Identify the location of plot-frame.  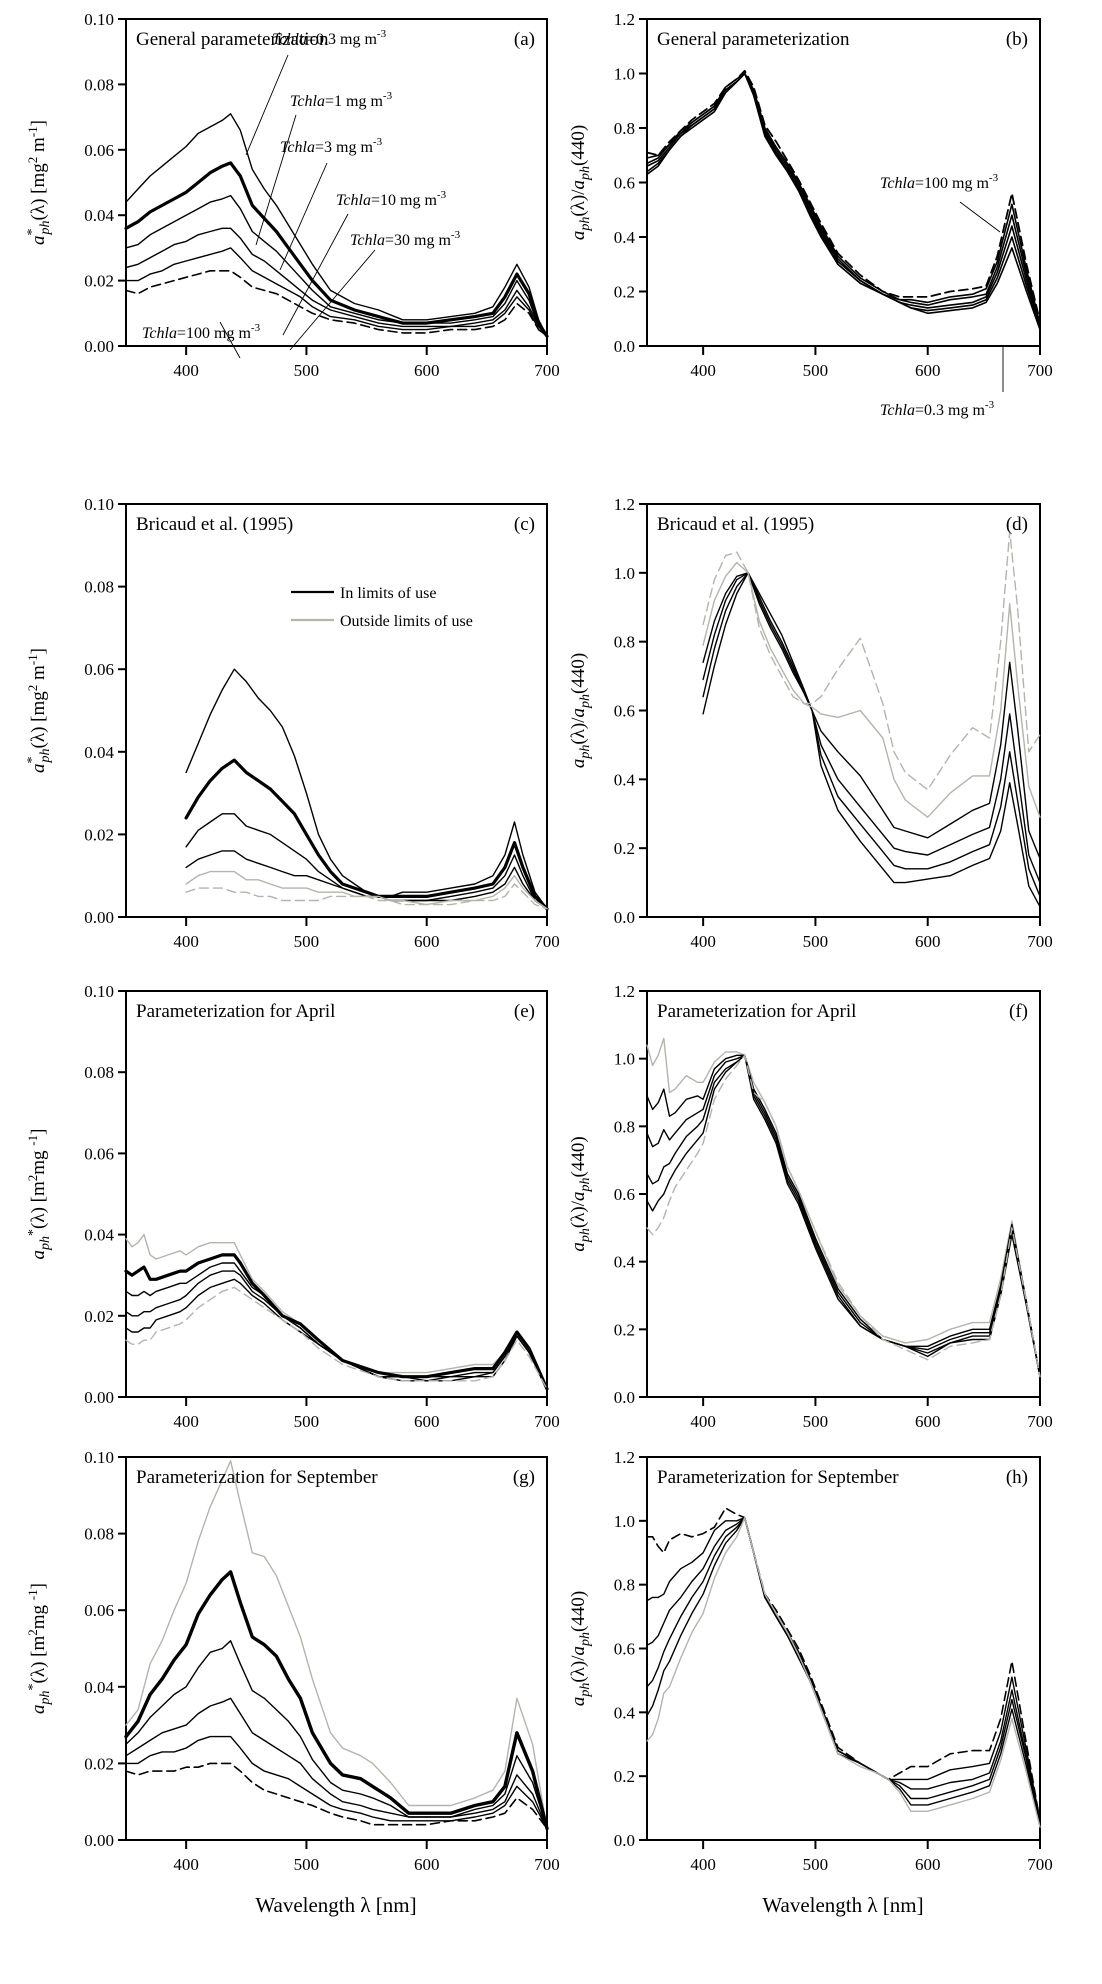
(336, 182).